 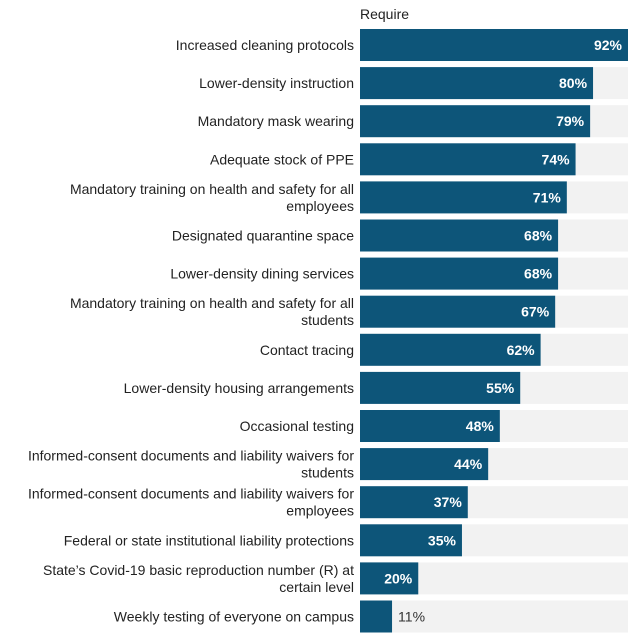 What do you see at coordinates (398, 578) in the screenshot?
I see `value-label: 20%` at bounding box center [398, 578].